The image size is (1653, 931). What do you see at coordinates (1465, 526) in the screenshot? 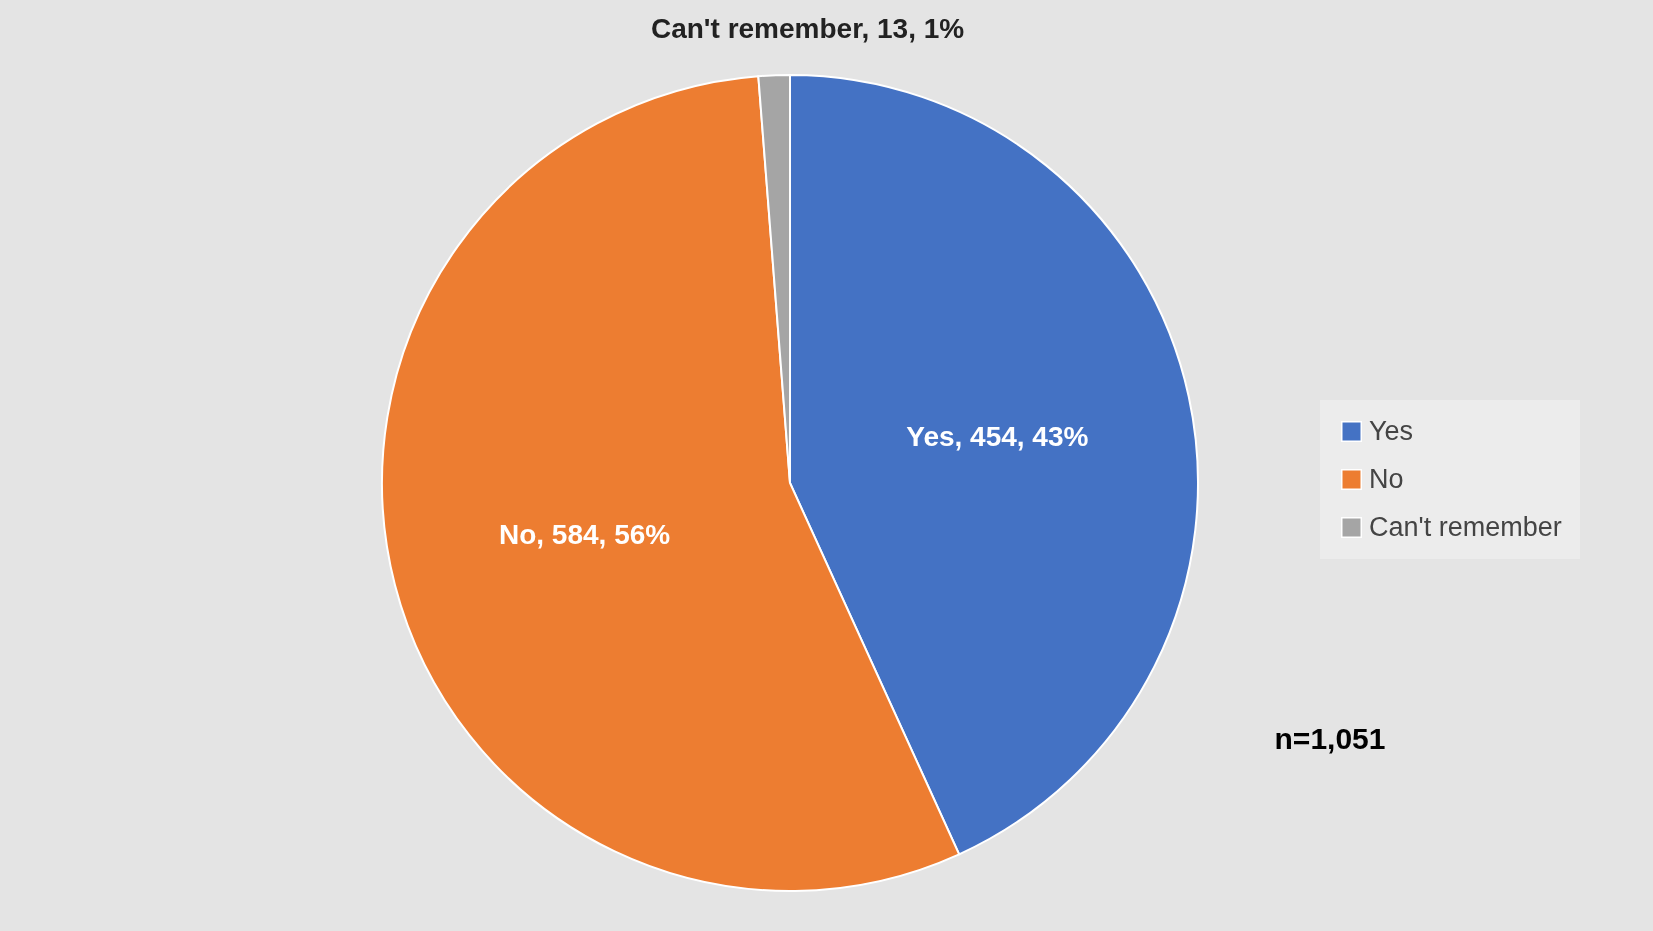
I see `legend-label: Can't remember` at bounding box center [1465, 526].